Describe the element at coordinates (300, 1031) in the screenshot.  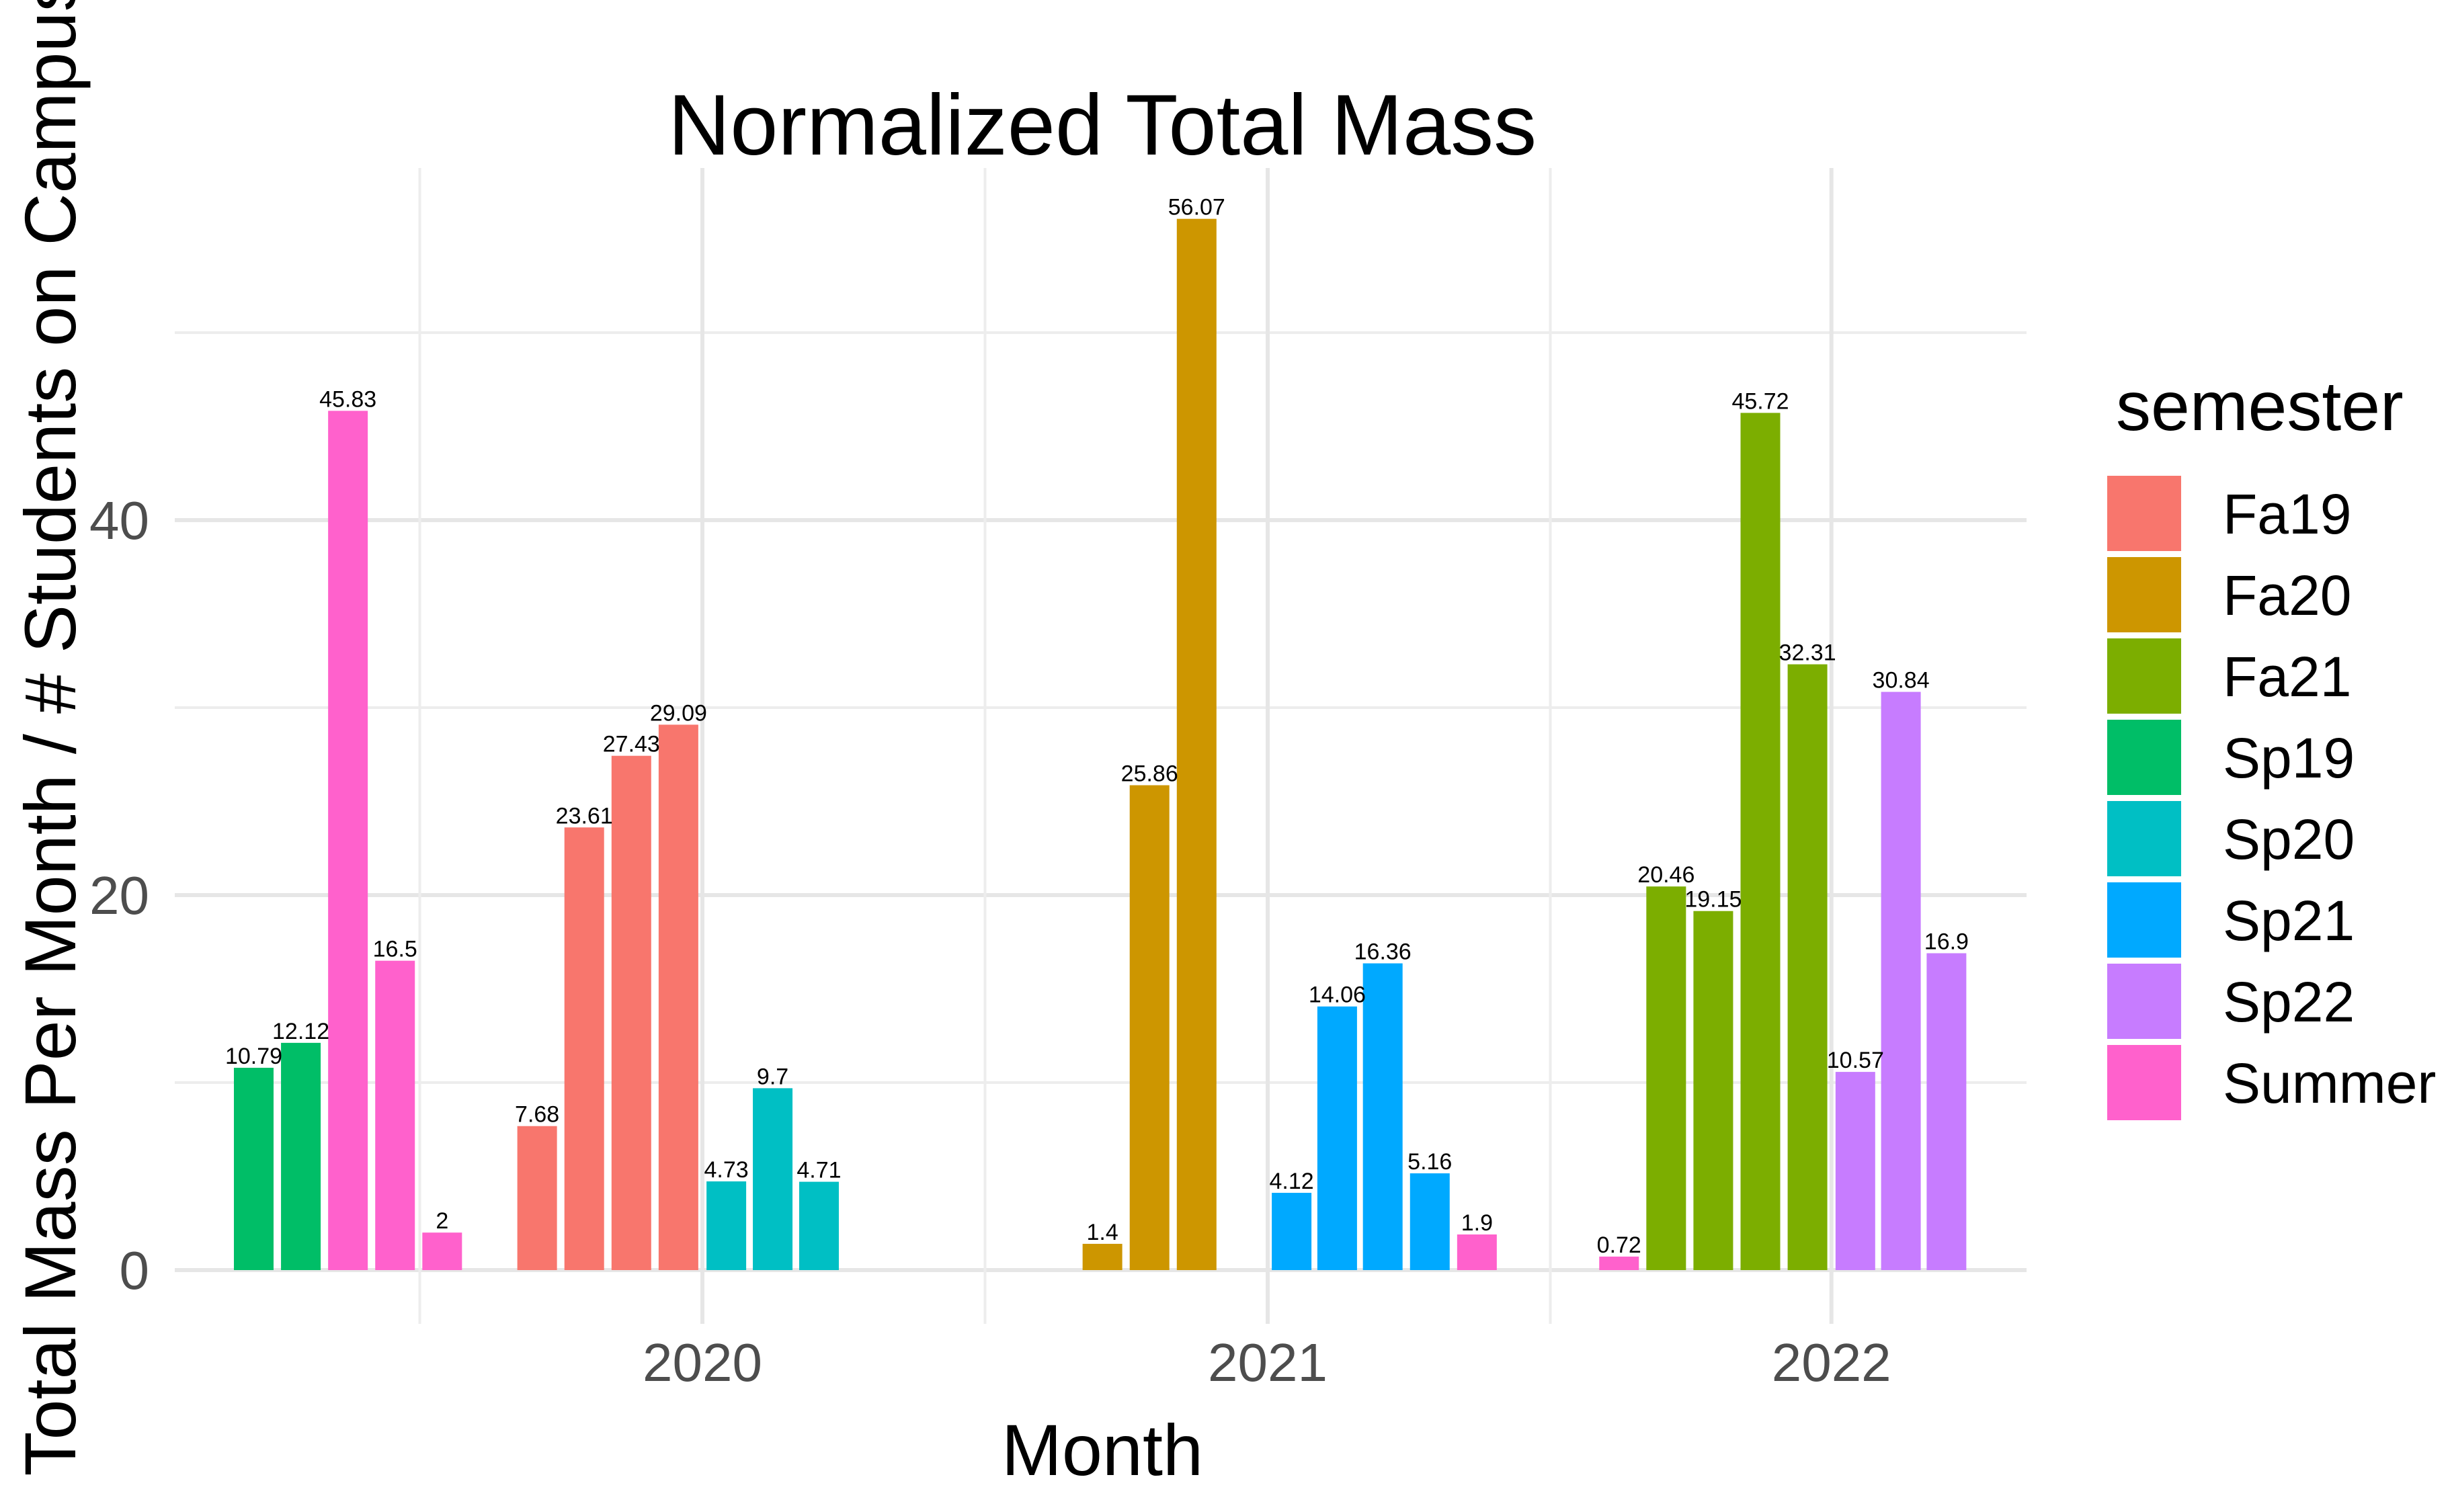
I see `bar-value-label: 12.12` at that location.